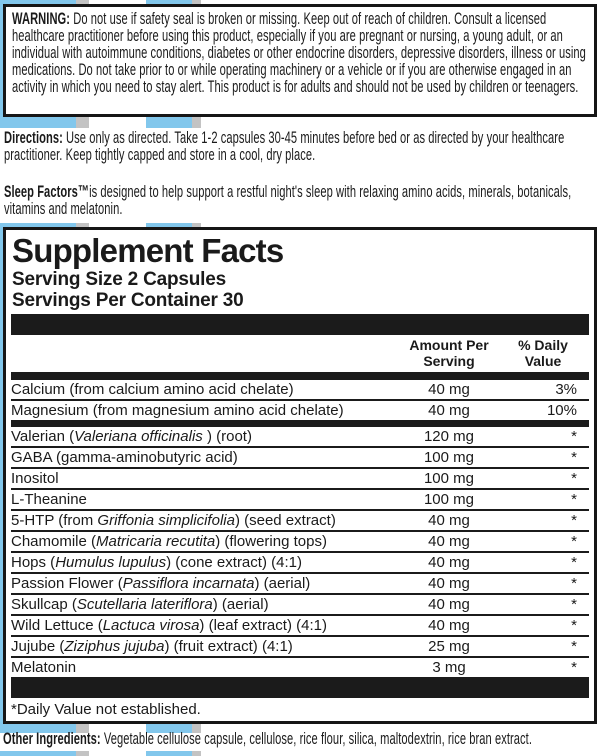 Image resolution: width=600 pixels, height=756 pixels. What do you see at coordinates (35, 137) in the screenshot?
I see `directions-label: Directions:` at bounding box center [35, 137].